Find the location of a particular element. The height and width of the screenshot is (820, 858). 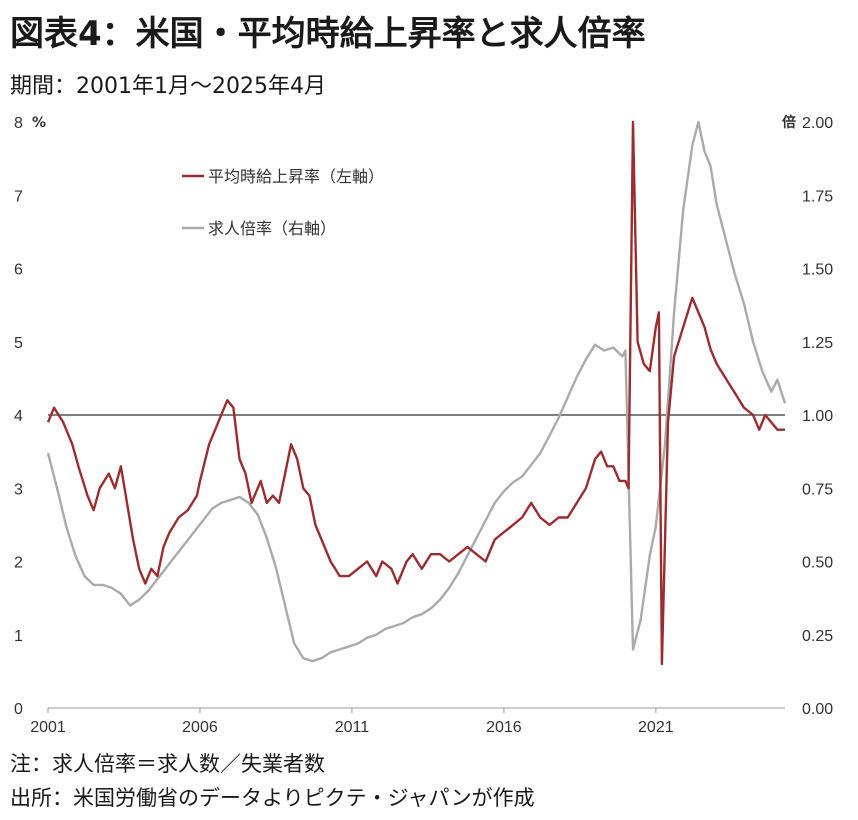

y-right-tick-label: 0.50 is located at coordinates (817, 563).